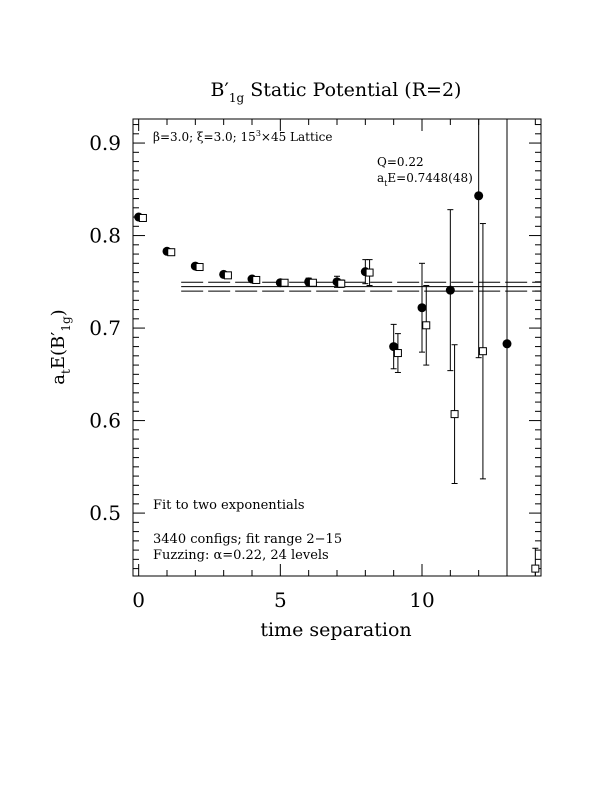  Describe the element at coordinates (425, 179) in the screenshot. I see `fit-energy-label: atE=0.7448(48)` at that location.